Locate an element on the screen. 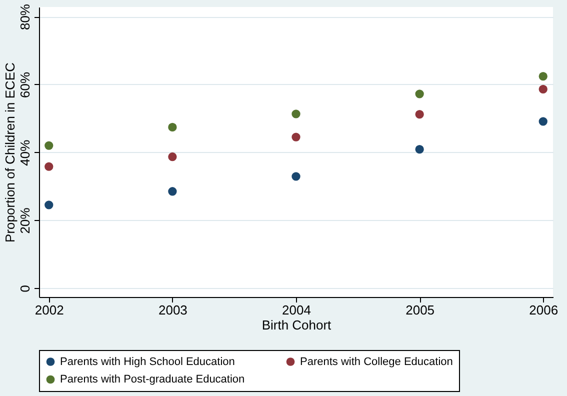  legend-label: Parents with College Education is located at coordinates (376, 362).